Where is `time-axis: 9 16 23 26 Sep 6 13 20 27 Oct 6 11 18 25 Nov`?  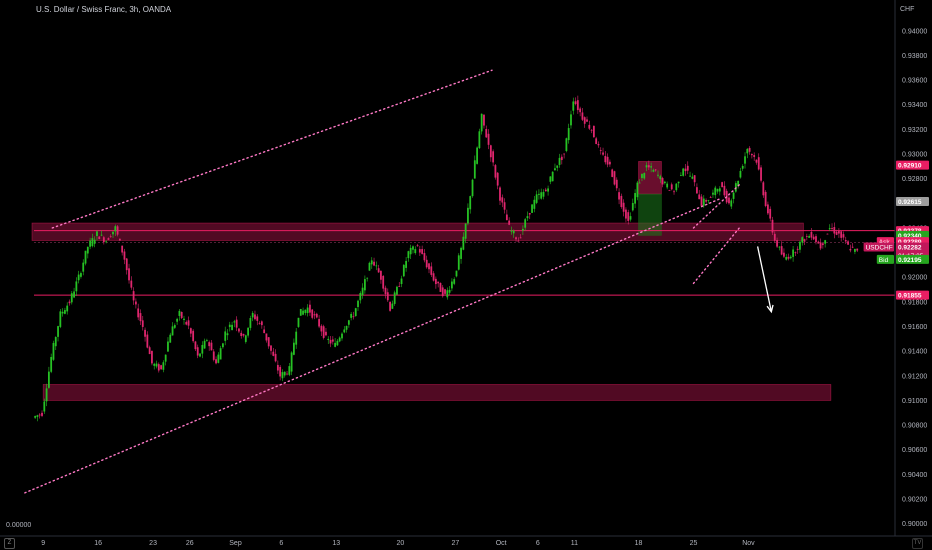
time-axis: 9 16 23 26 Sep 6 13 20 27 Oct 6 11 18 25 Nov is located at coordinates (398, 543).